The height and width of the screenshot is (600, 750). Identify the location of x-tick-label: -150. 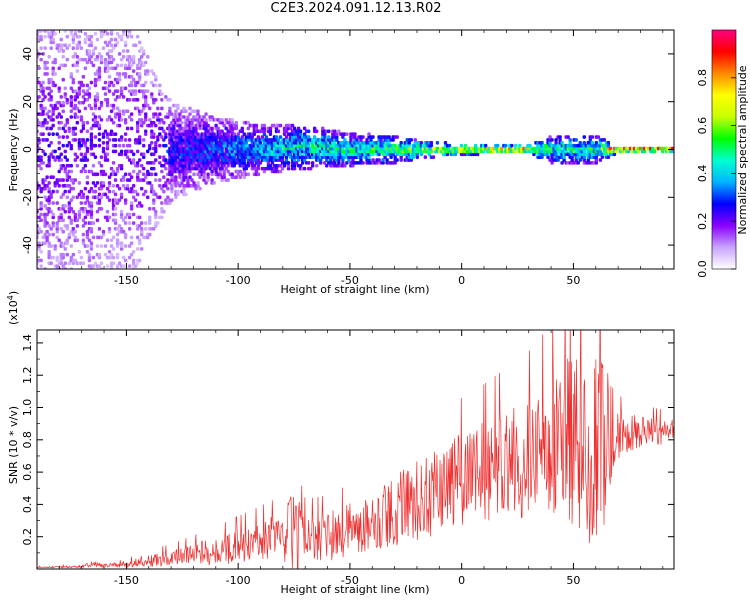
(126, 580).